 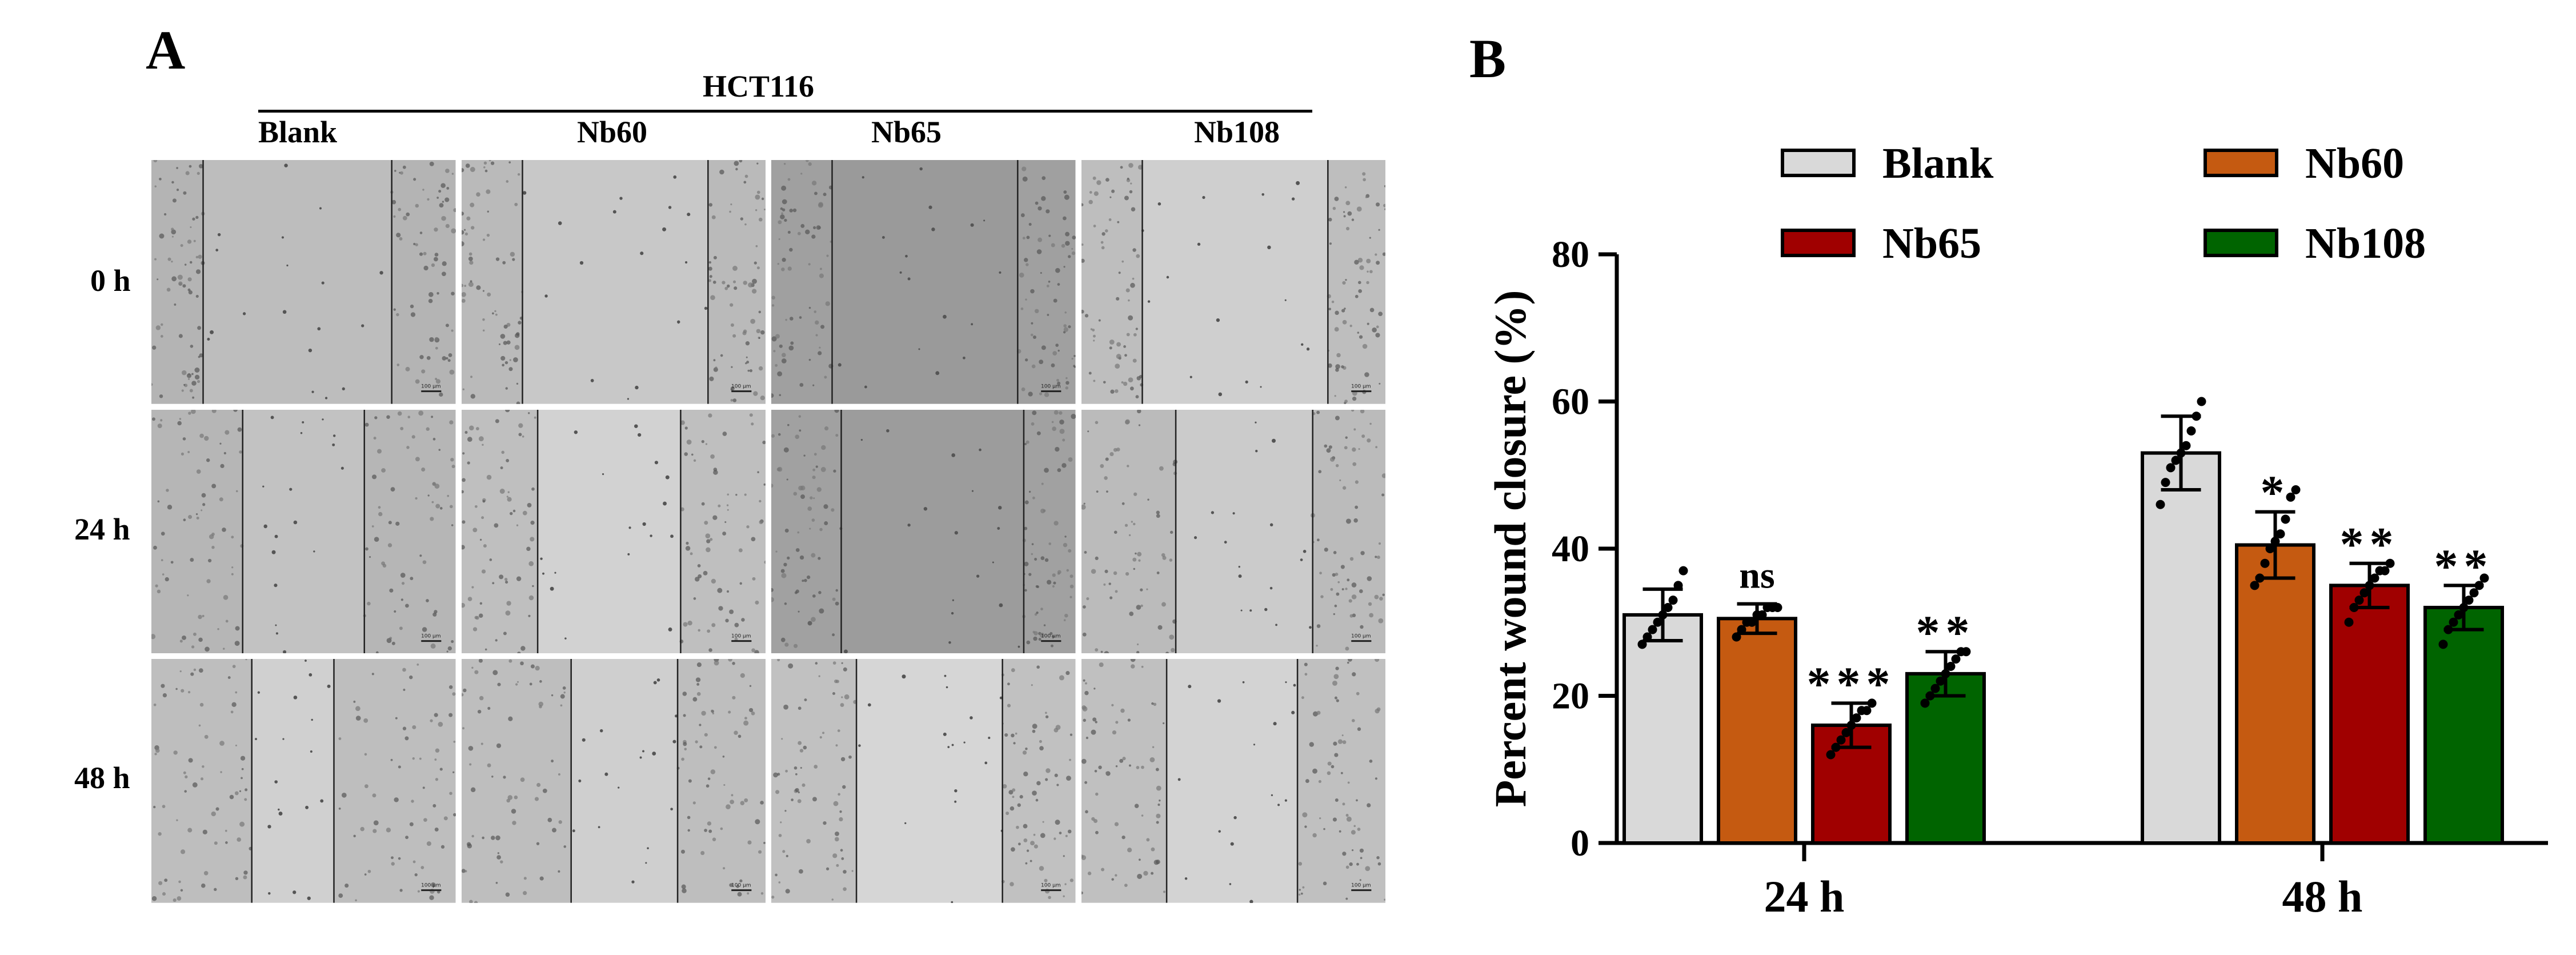 I want to click on y-tick-label: 0, so click(x=1580, y=843).